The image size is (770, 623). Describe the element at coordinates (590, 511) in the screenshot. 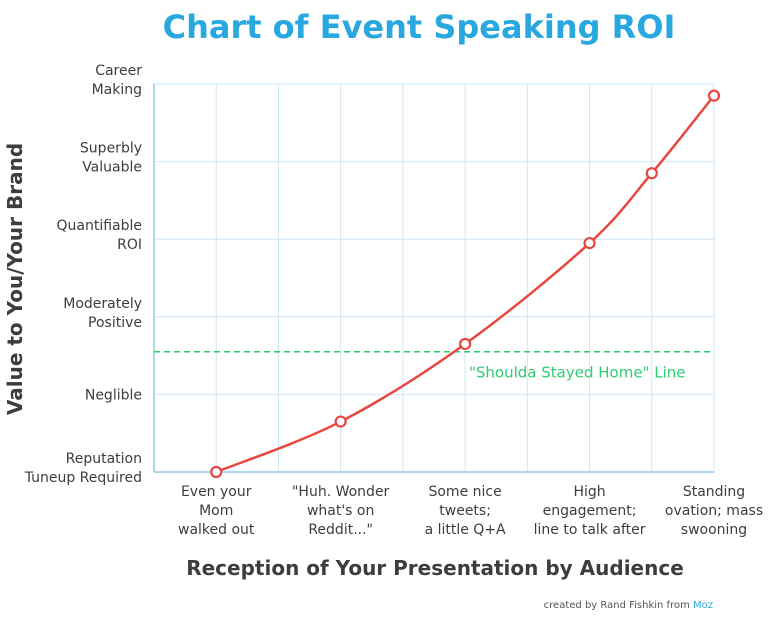

I see `x-tick-label: engagement;` at that location.